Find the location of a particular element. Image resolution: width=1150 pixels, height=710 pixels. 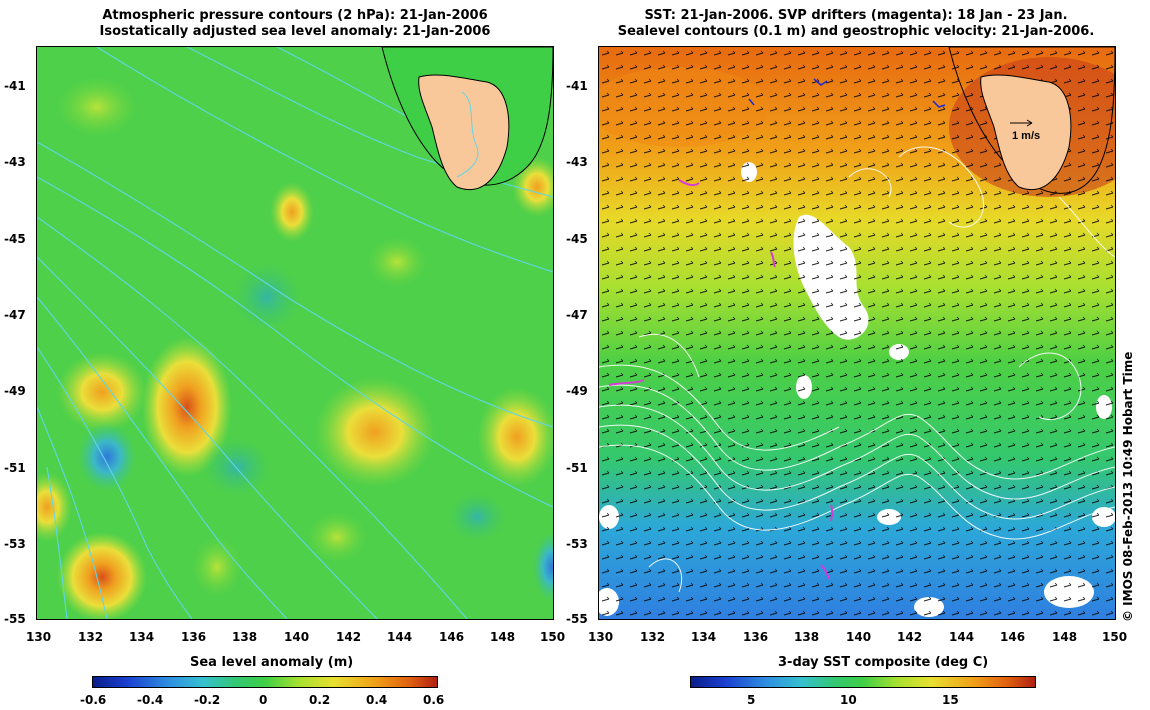

colorbar-tick: -0.4 is located at coordinates (150, 700).